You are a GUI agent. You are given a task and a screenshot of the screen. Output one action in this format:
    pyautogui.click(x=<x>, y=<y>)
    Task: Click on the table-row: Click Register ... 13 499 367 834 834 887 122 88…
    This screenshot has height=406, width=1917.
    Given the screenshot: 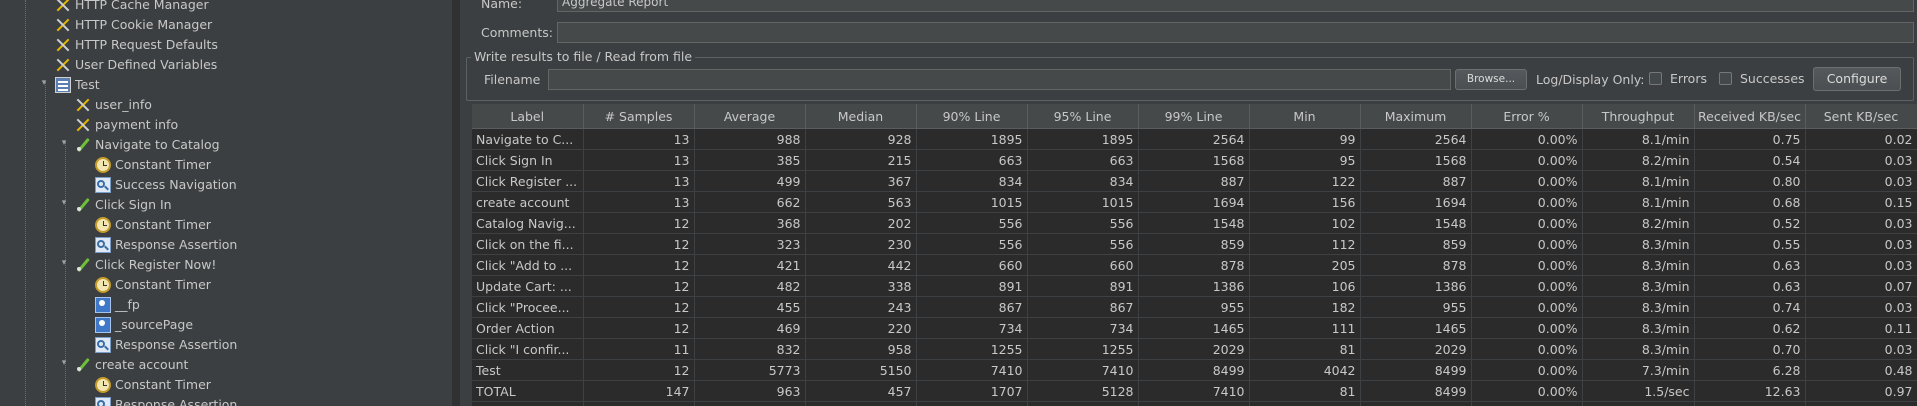 What is the action you would take?
    pyautogui.click(x=1194, y=181)
    